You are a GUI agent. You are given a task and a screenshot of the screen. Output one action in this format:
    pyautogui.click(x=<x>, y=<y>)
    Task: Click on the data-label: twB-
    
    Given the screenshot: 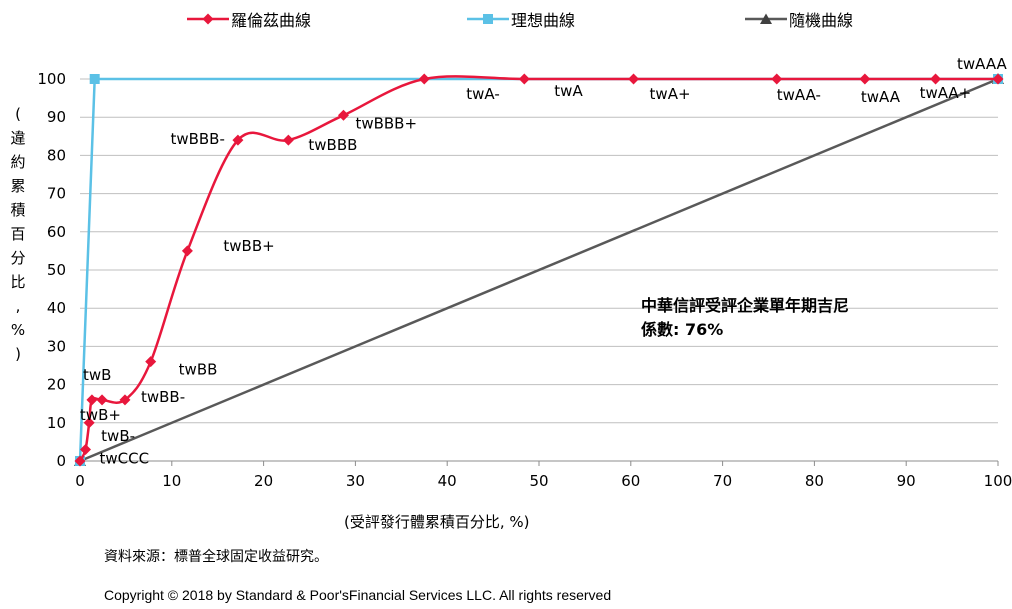 What is the action you would take?
    pyautogui.click(x=118, y=436)
    